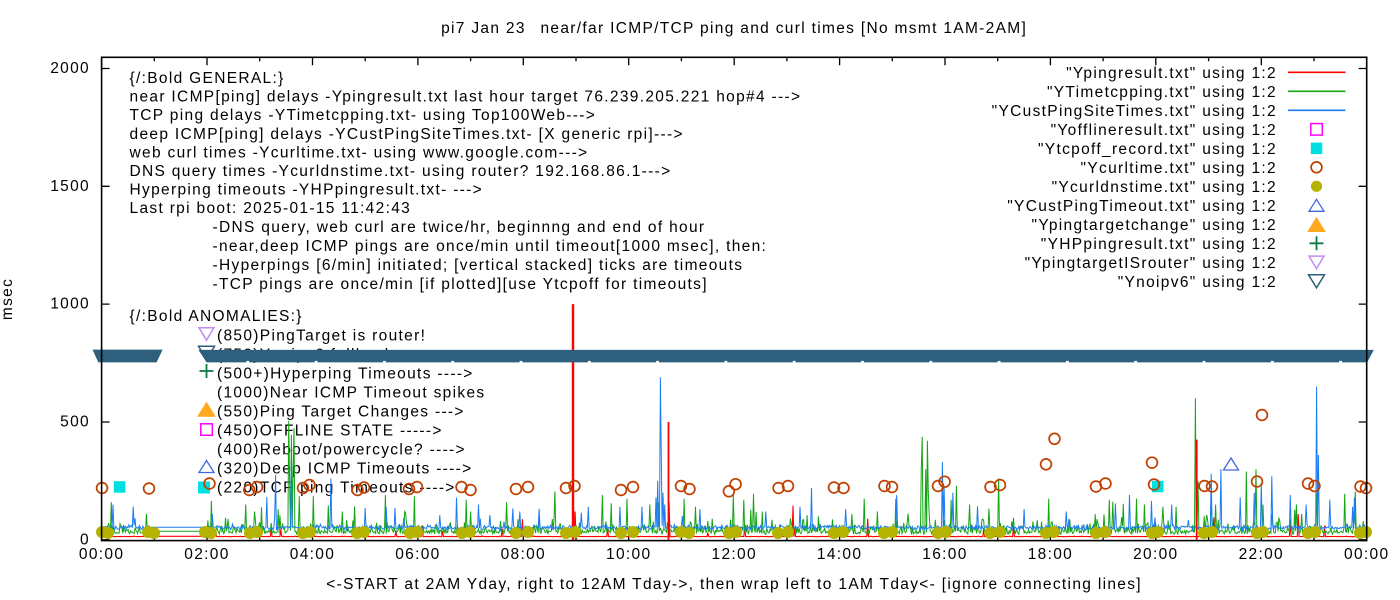  I want to click on svg-text:Last rpi boot: 2025-01-15 11:4: Last rpi boot: 2025-01-15 11:42:43, so click(271, 208).